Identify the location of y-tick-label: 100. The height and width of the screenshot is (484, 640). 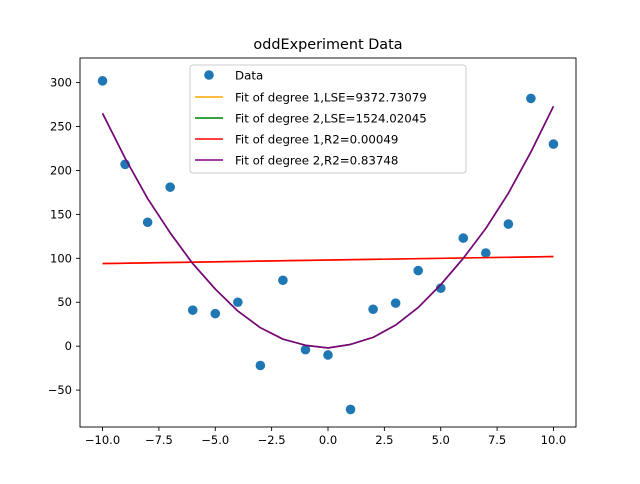
(61, 258).